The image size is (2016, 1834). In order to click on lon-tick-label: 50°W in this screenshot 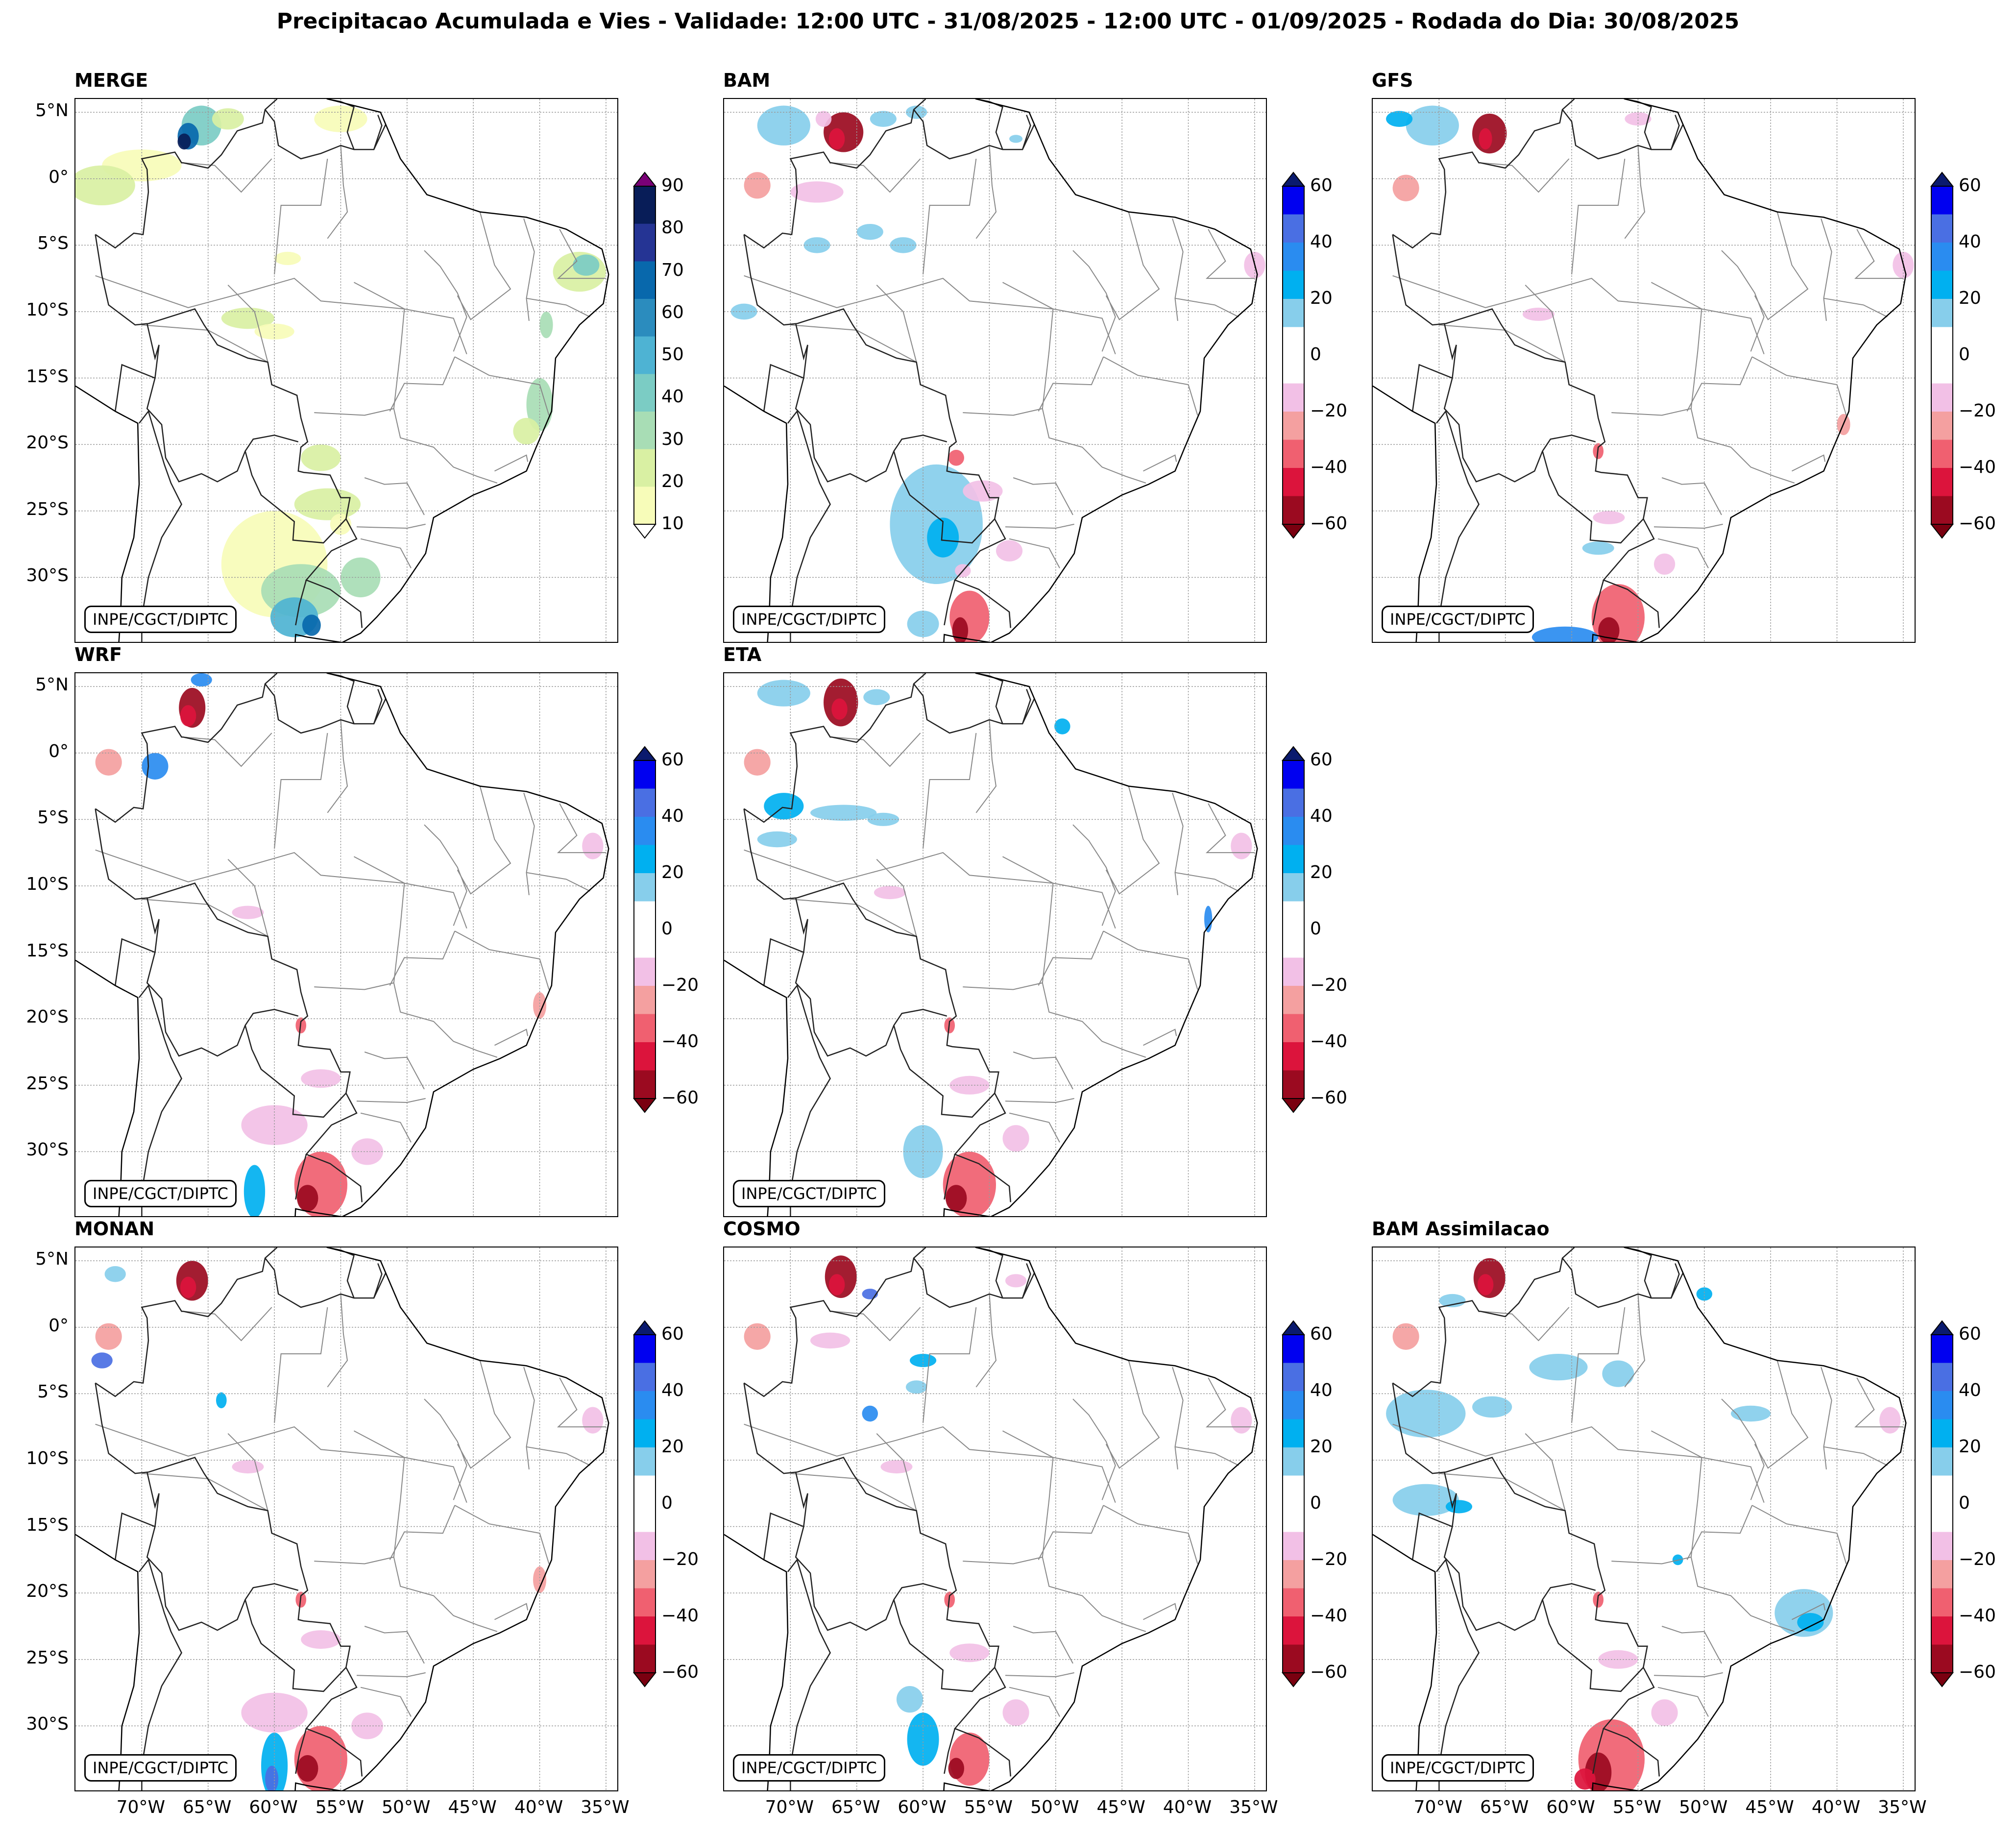, I will do `click(406, 1807)`.